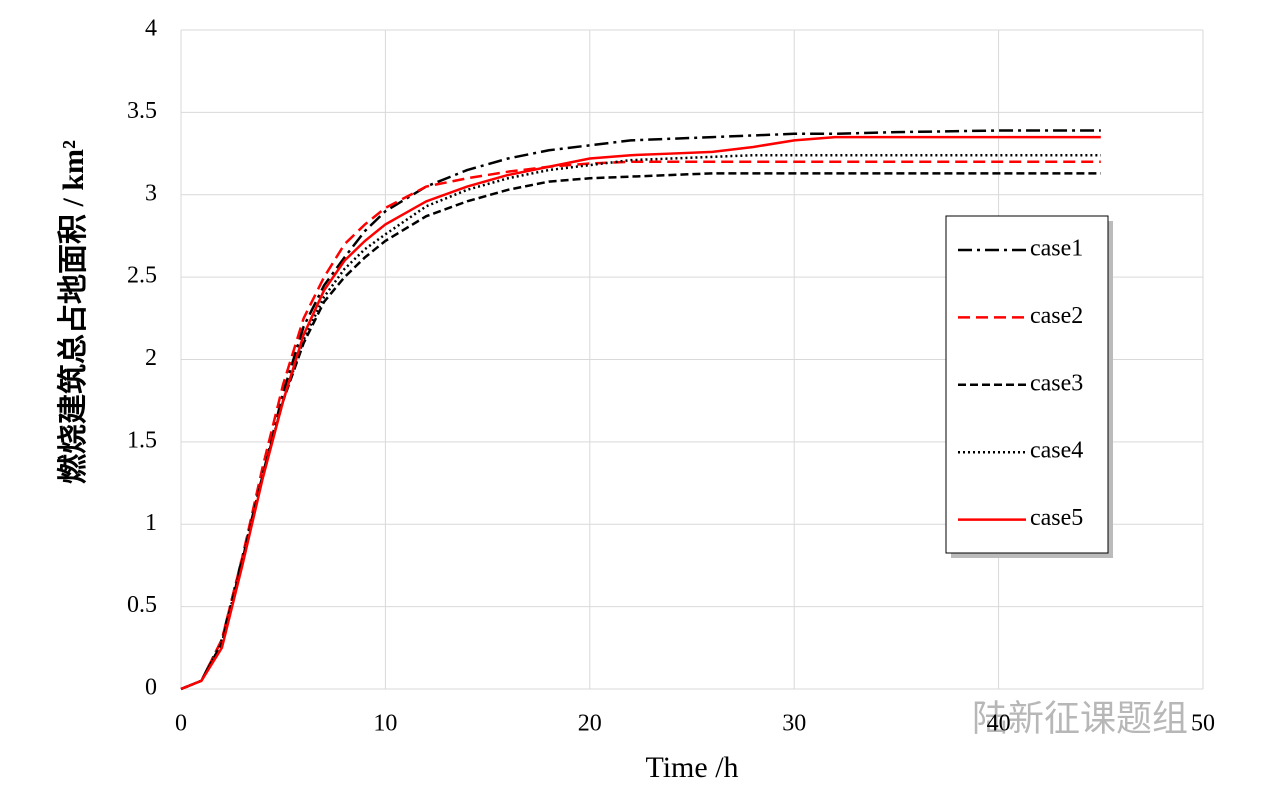 The image size is (1280, 791). Describe the element at coordinates (151, 193) in the screenshot. I see `y-tick-label: 3` at that location.